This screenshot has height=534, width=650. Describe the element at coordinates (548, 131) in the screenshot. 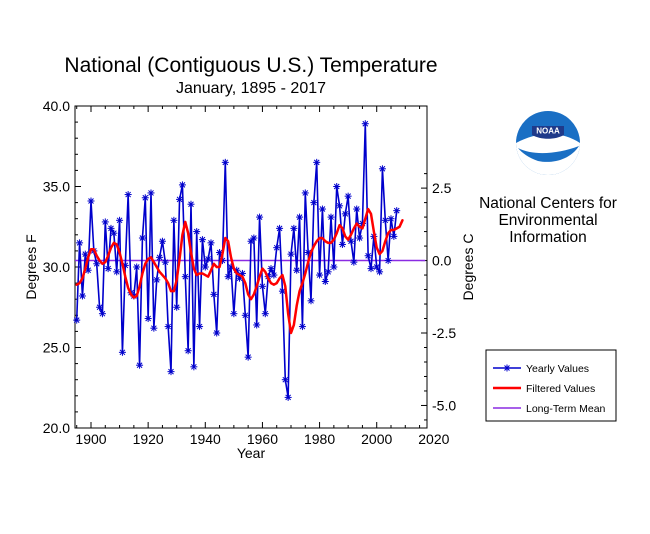

I see `noaa-logo-text: NOAA` at that location.